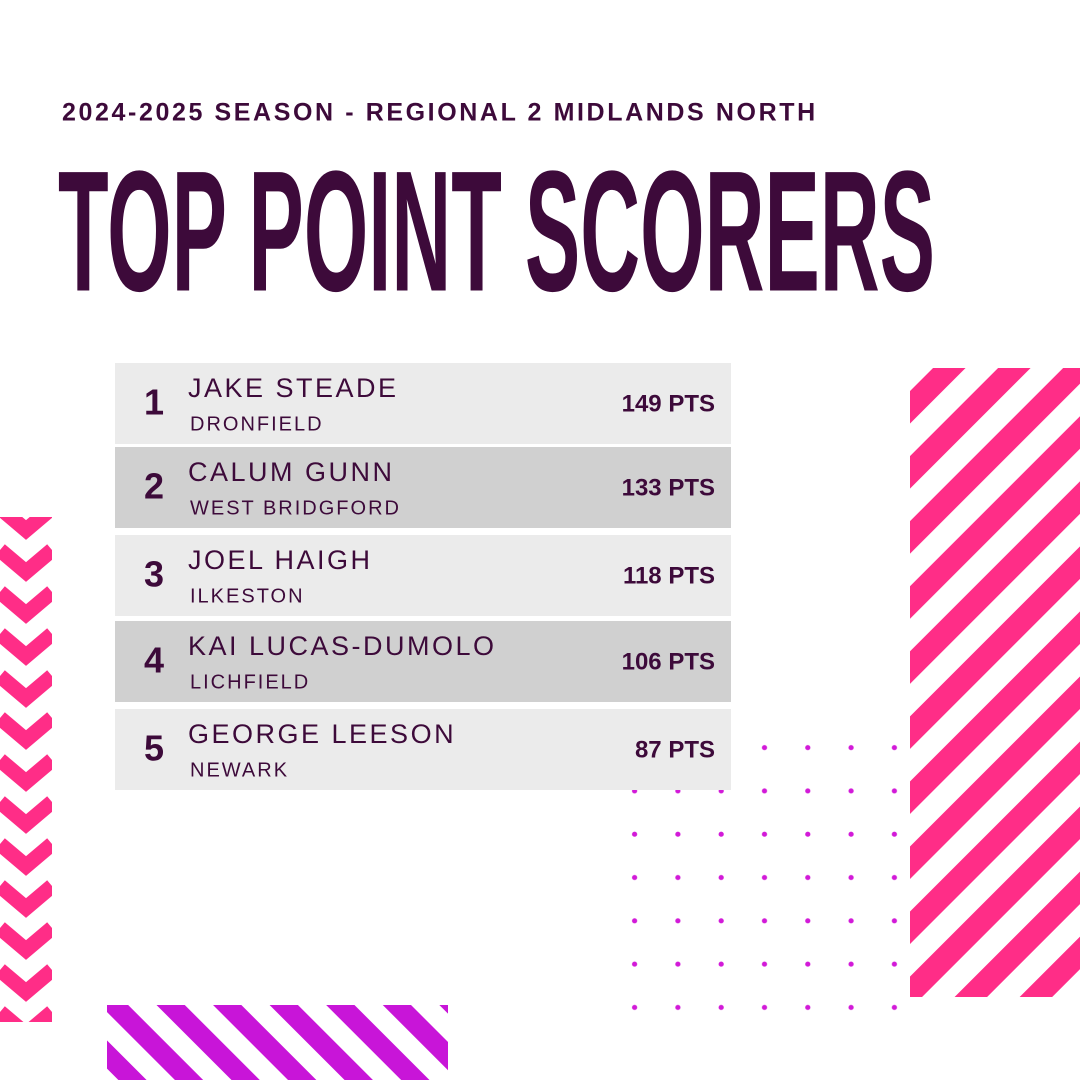 The width and height of the screenshot is (1080, 1080). What do you see at coordinates (668, 403) in the screenshot?
I see `points: 149 PTS` at bounding box center [668, 403].